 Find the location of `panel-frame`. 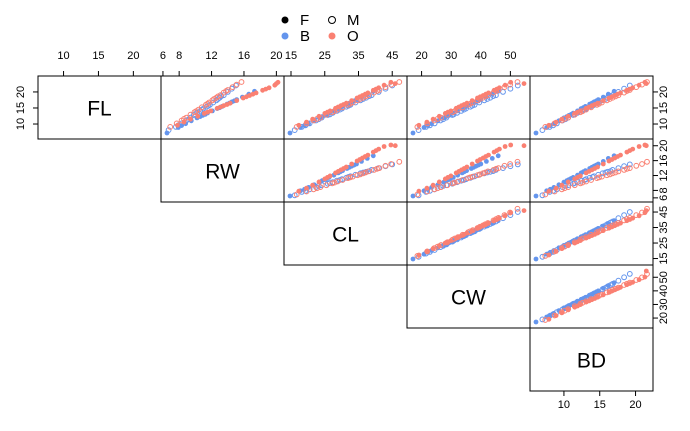

panel-frame is located at coordinates (345, 170).